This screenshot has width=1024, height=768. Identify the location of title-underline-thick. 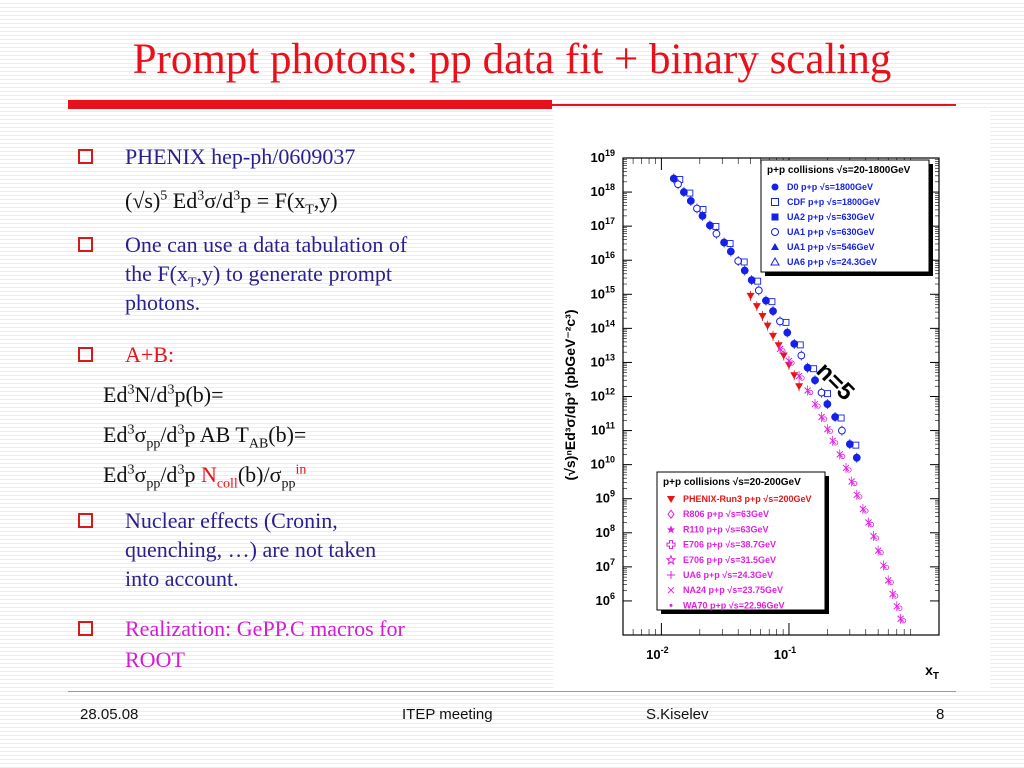
(310, 104).